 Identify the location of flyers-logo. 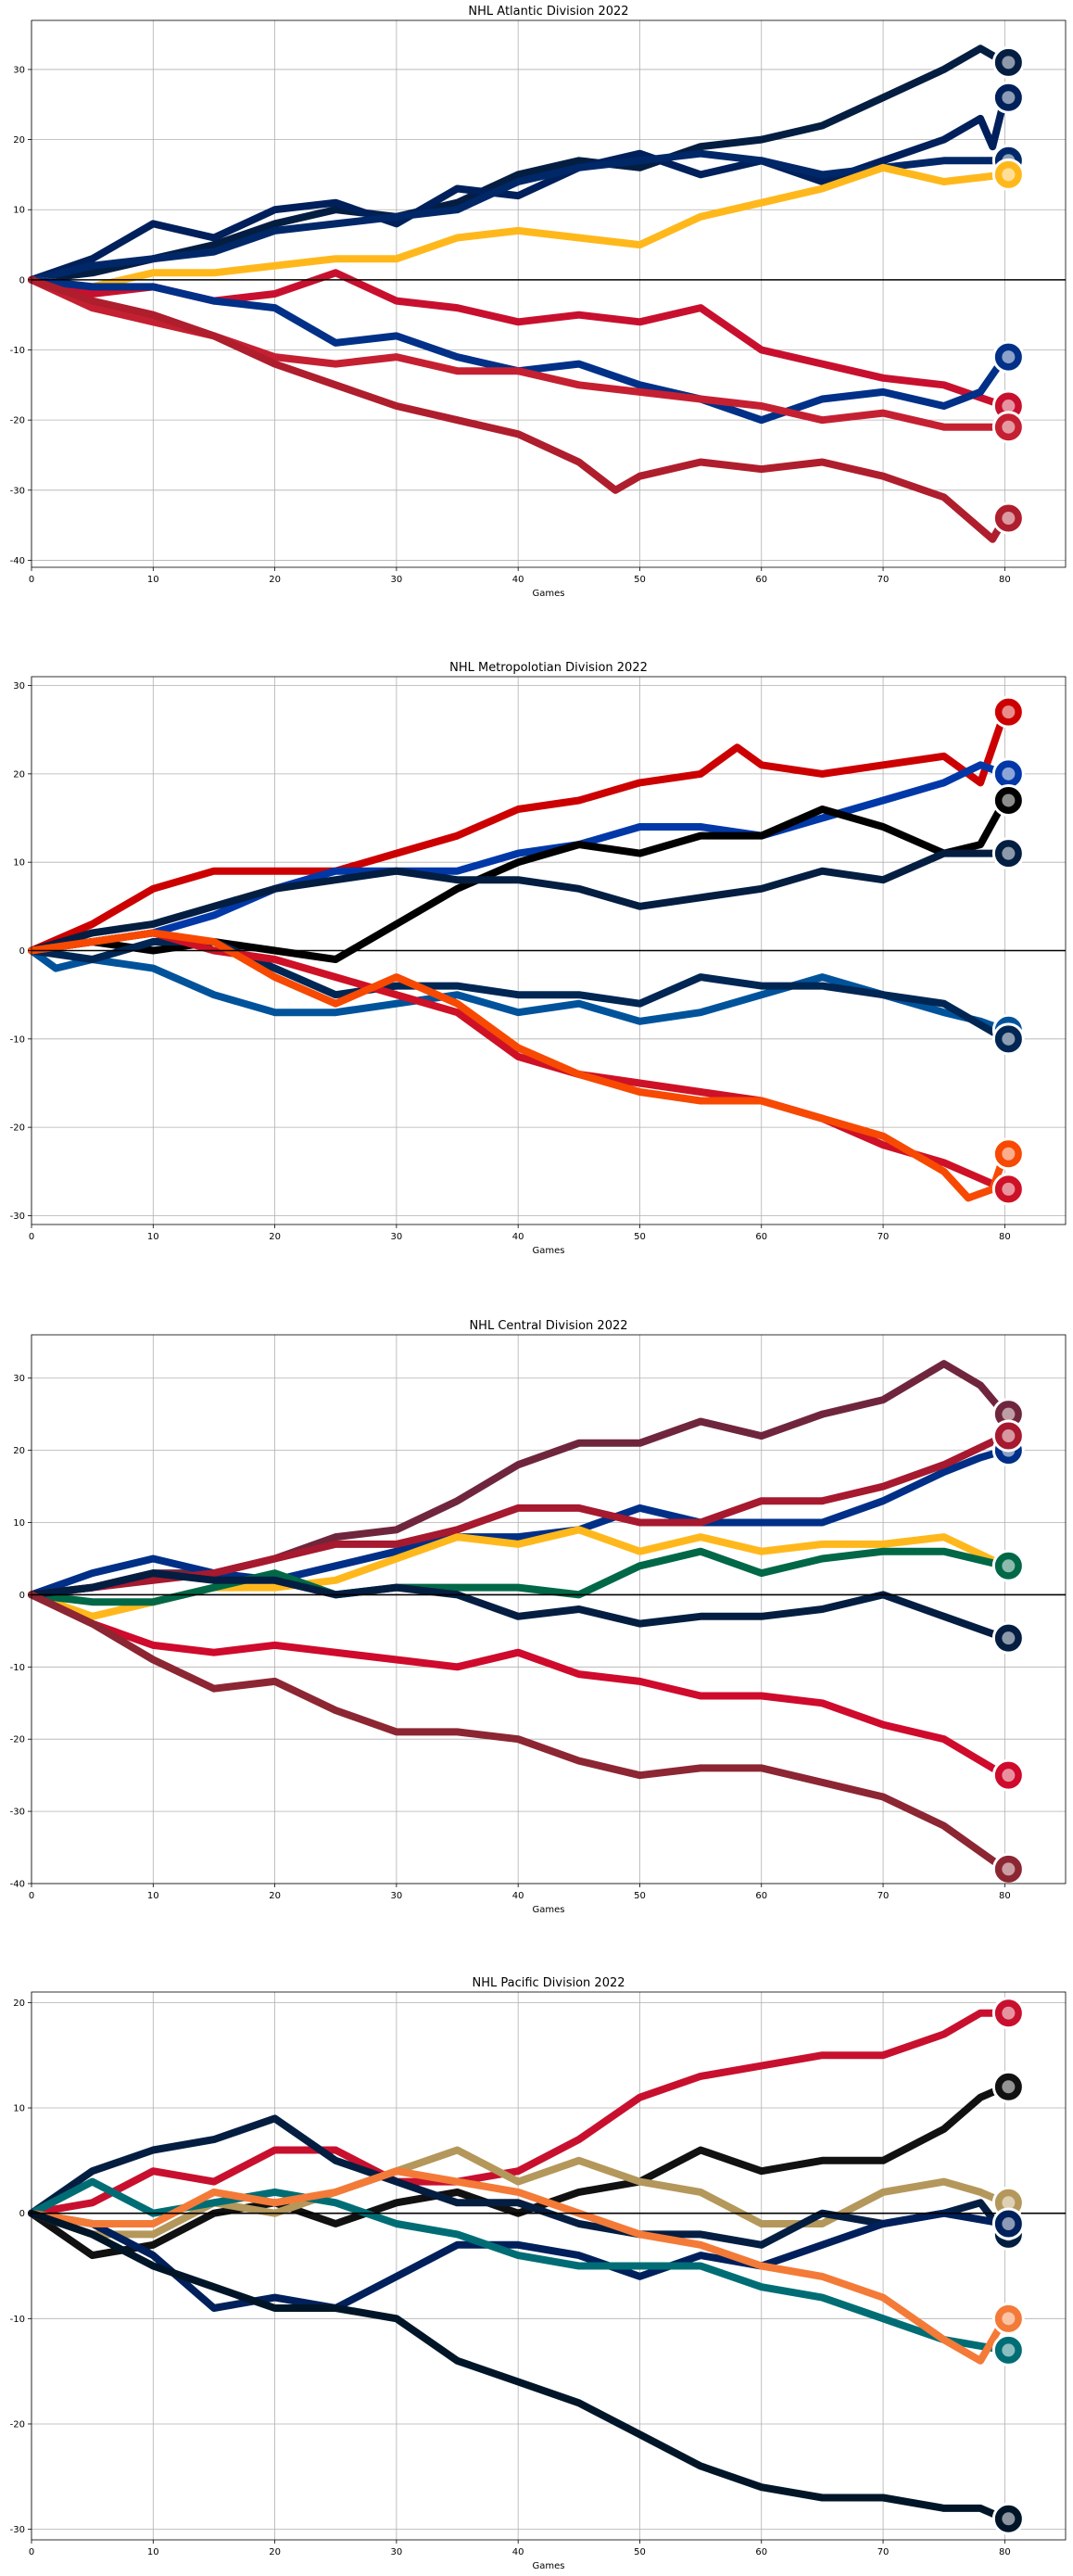
(1008, 1154).